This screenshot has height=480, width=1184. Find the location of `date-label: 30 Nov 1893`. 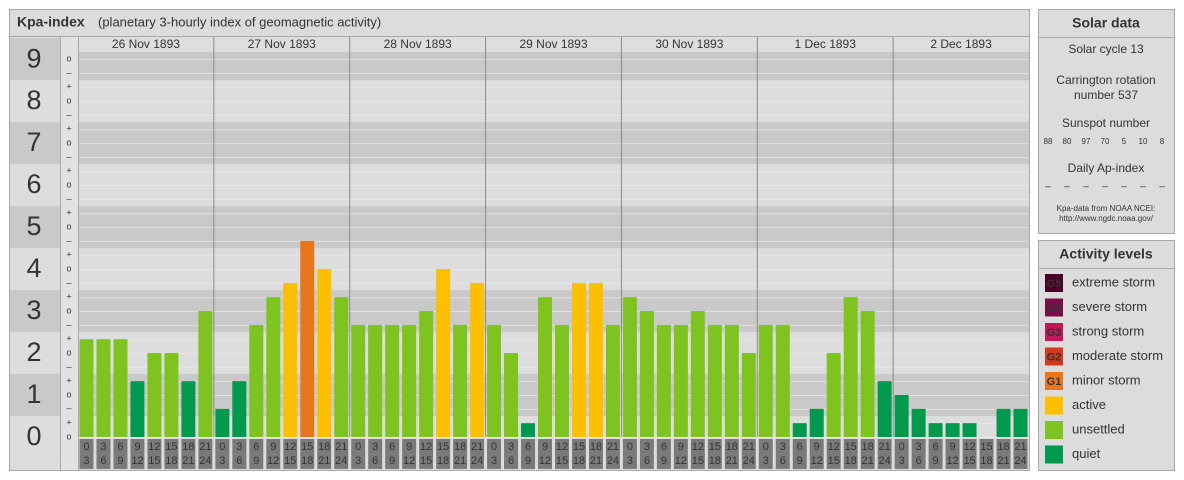

date-label: 30 Nov 1893 is located at coordinates (689, 44).